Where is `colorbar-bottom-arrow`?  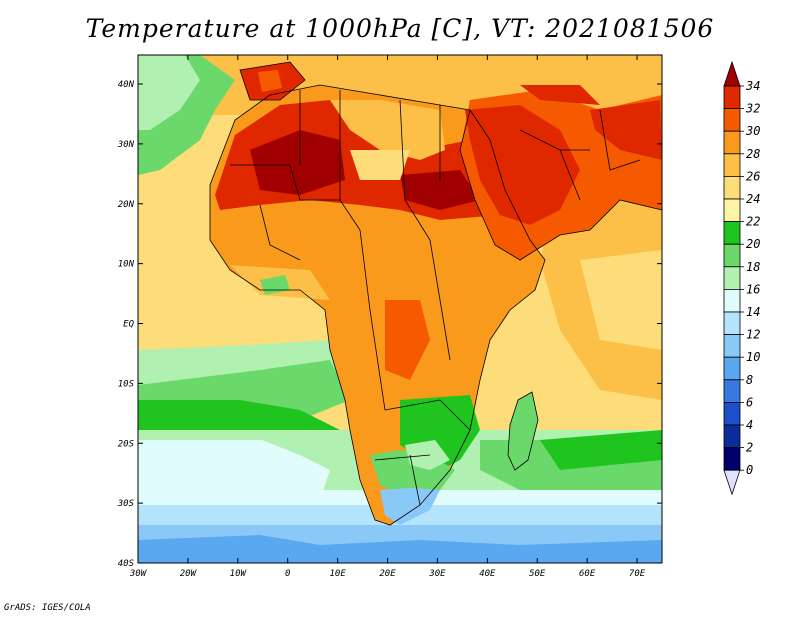
colorbar-bottom-arrow is located at coordinates (732, 482).